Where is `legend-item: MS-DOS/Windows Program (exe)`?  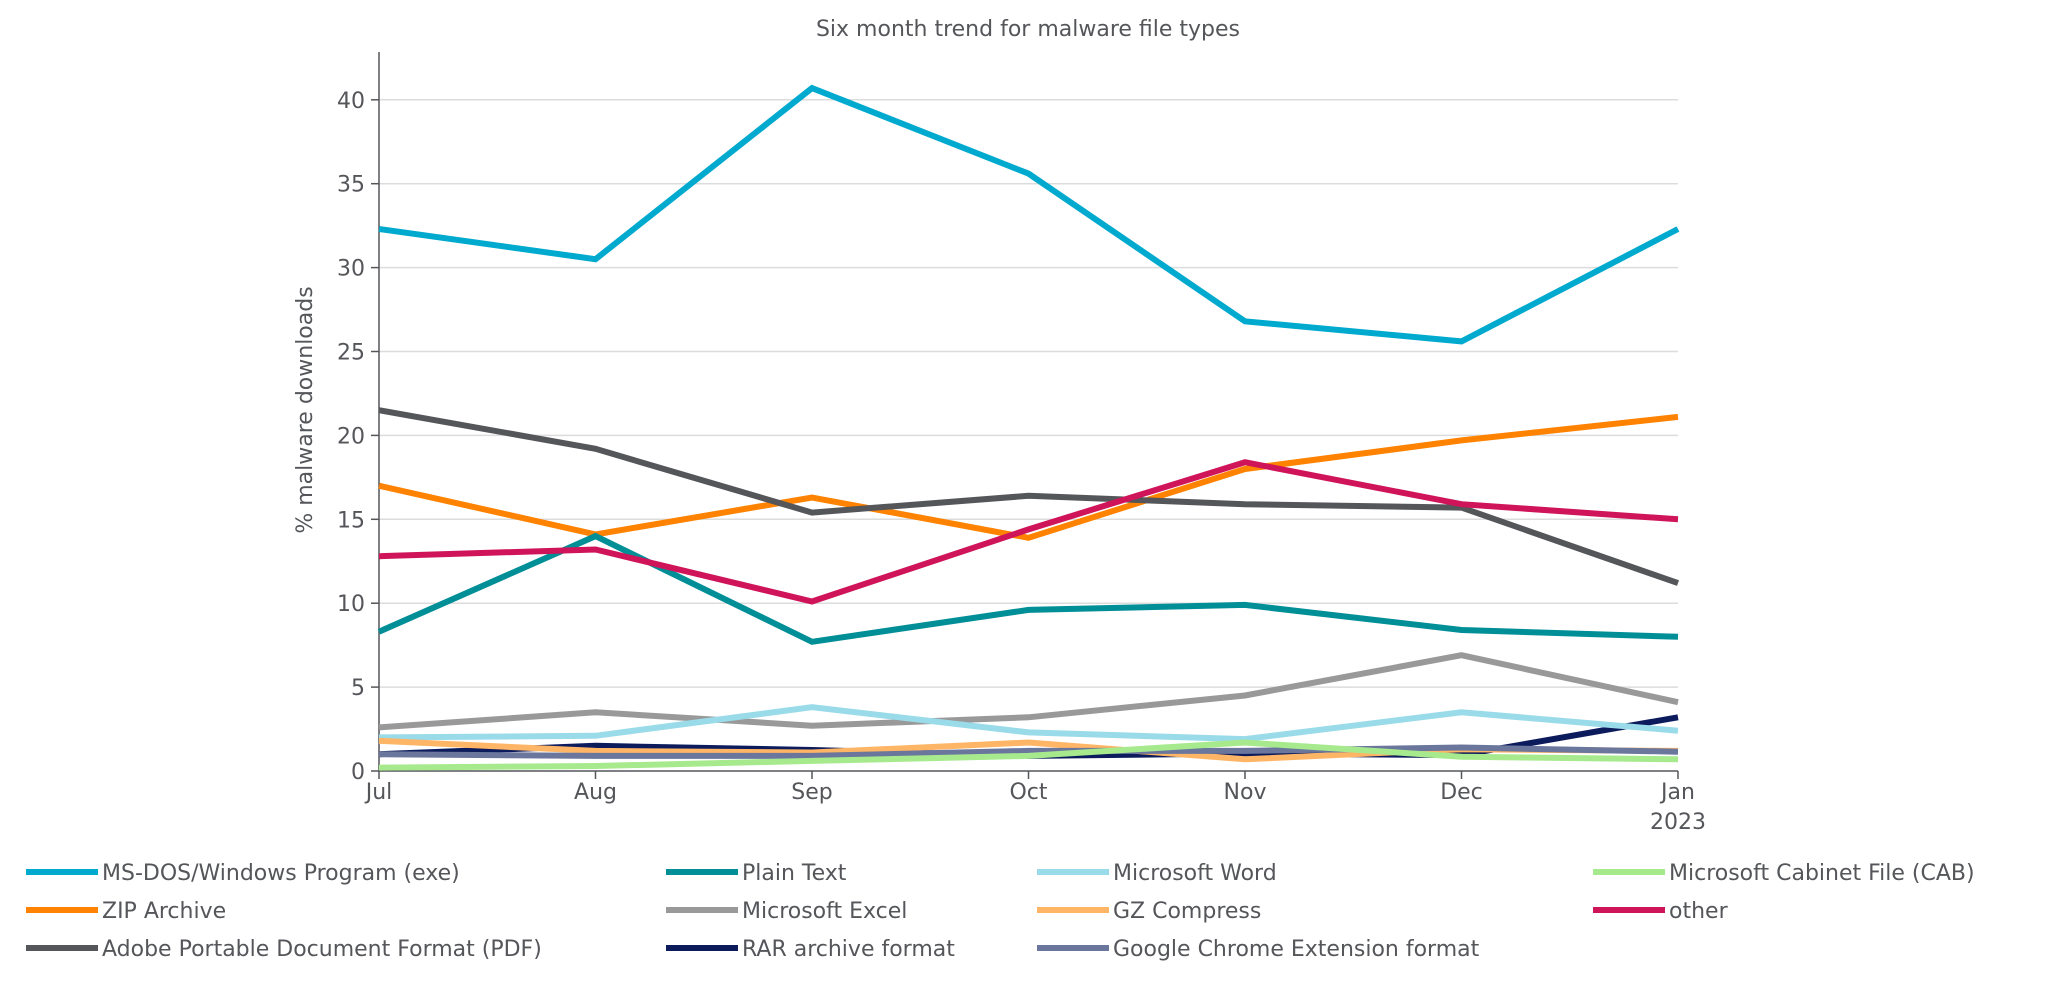
legend-item: MS-DOS/Windows Program (exe) is located at coordinates (243, 873).